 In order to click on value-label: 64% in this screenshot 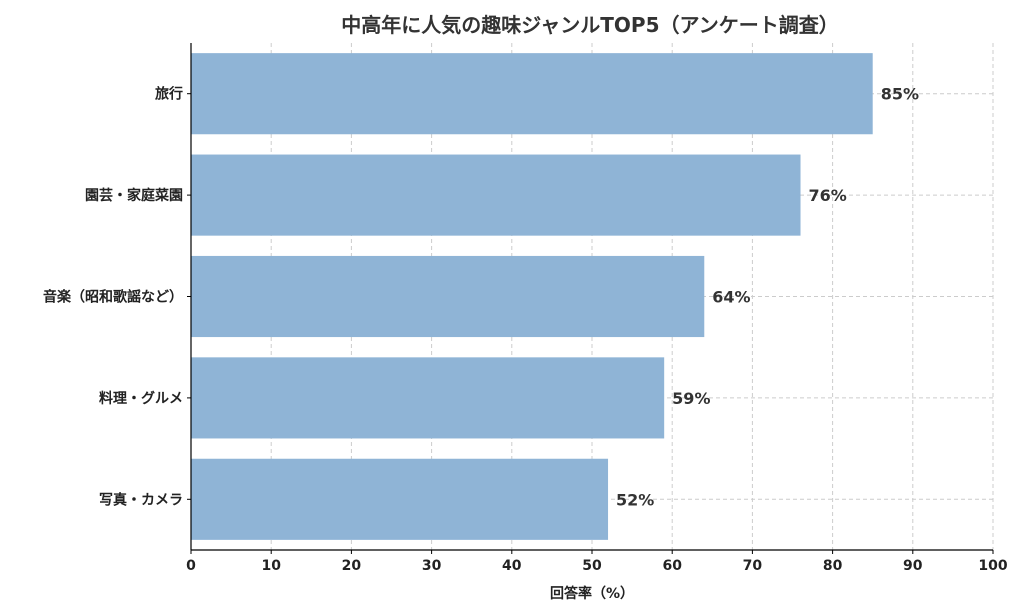, I will do `click(731, 297)`.